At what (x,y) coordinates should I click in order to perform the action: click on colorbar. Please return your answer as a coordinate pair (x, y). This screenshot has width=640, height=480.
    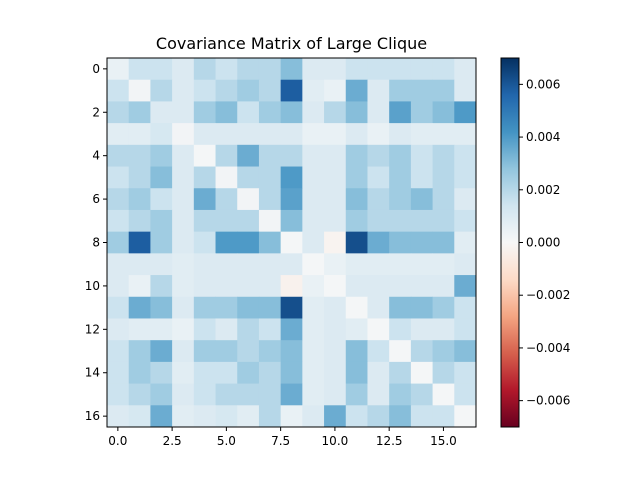
    Looking at the image, I should click on (510, 242).